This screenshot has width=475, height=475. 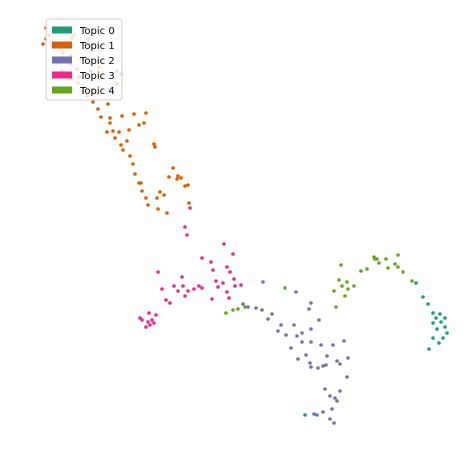 I want to click on legend-label-4: Topic 4, so click(x=97, y=91).